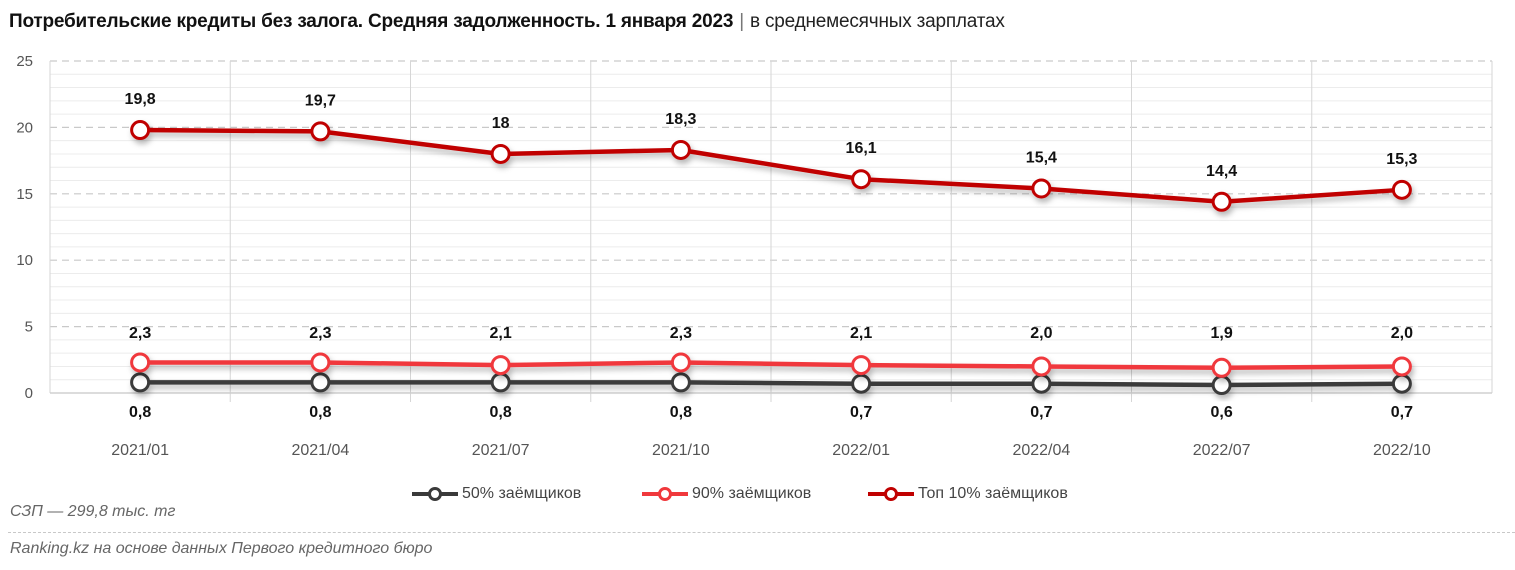 This screenshot has height=570, width=1515. What do you see at coordinates (140, 99) in the screenshot?
I see `data-label: 19,8` at bounding box center [140, 99].